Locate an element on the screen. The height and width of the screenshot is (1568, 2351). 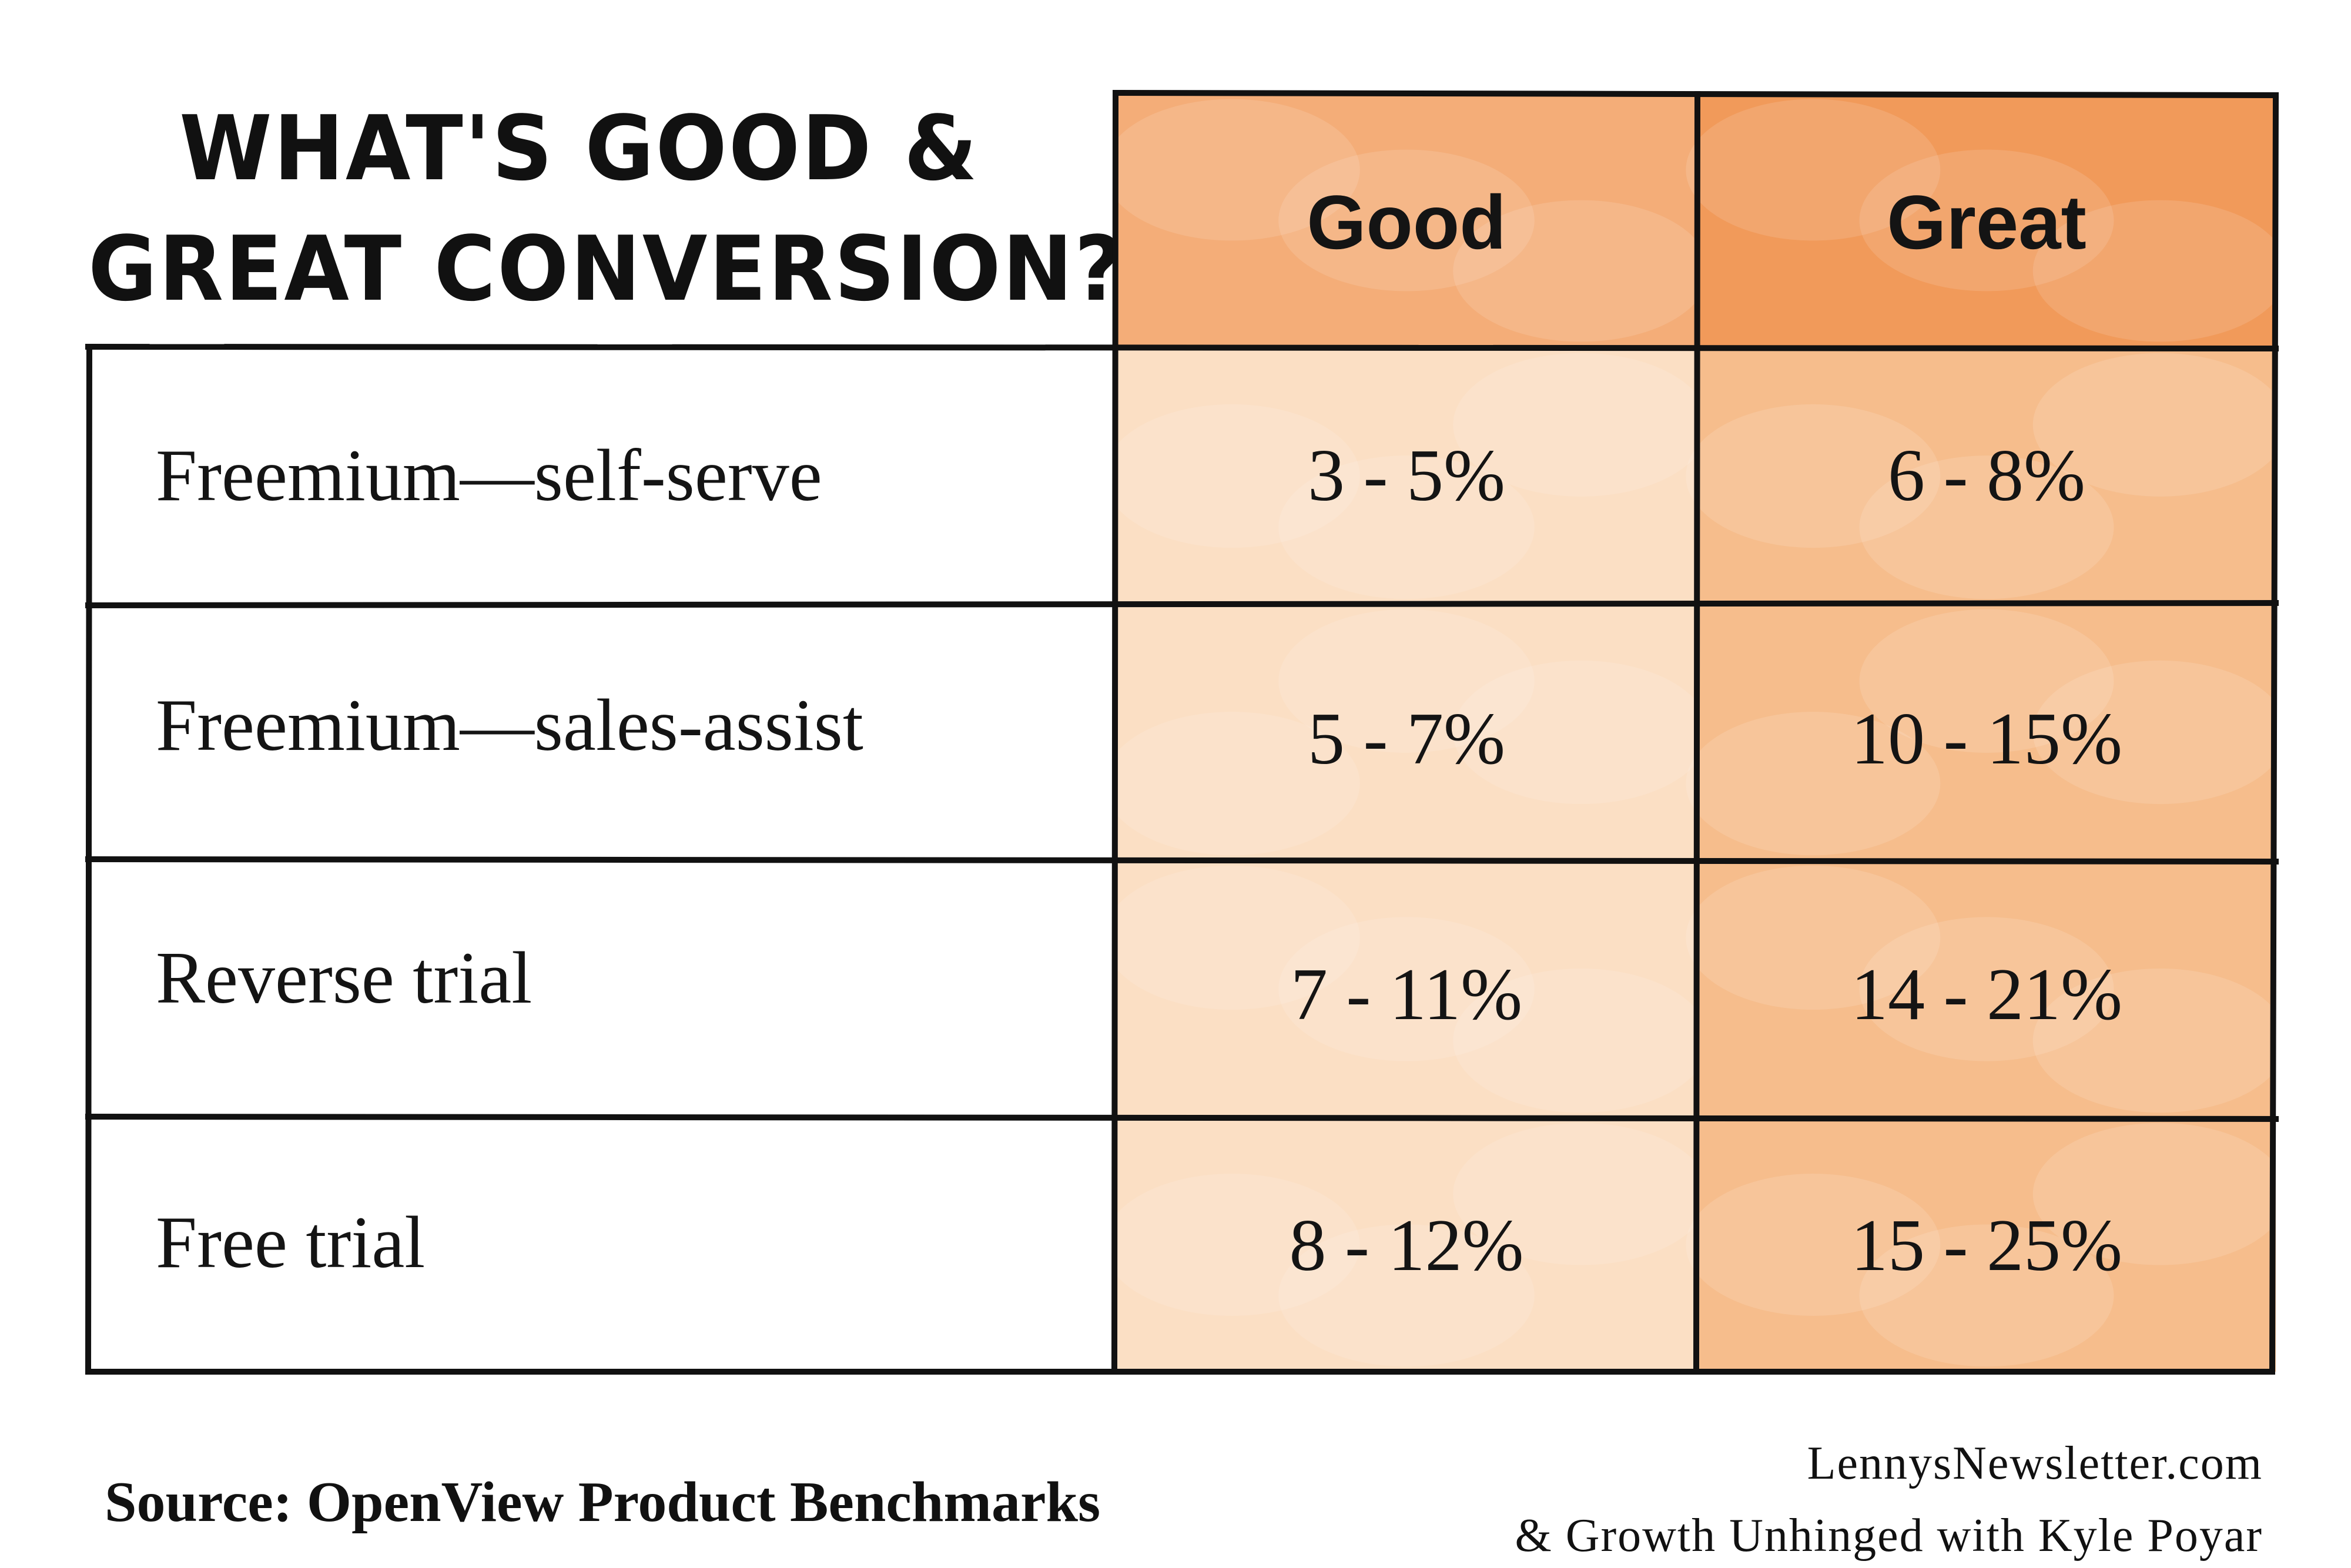
row-label-freemium-sales-assist: Freemium—sales-assist is located at coordinates (509, 726).